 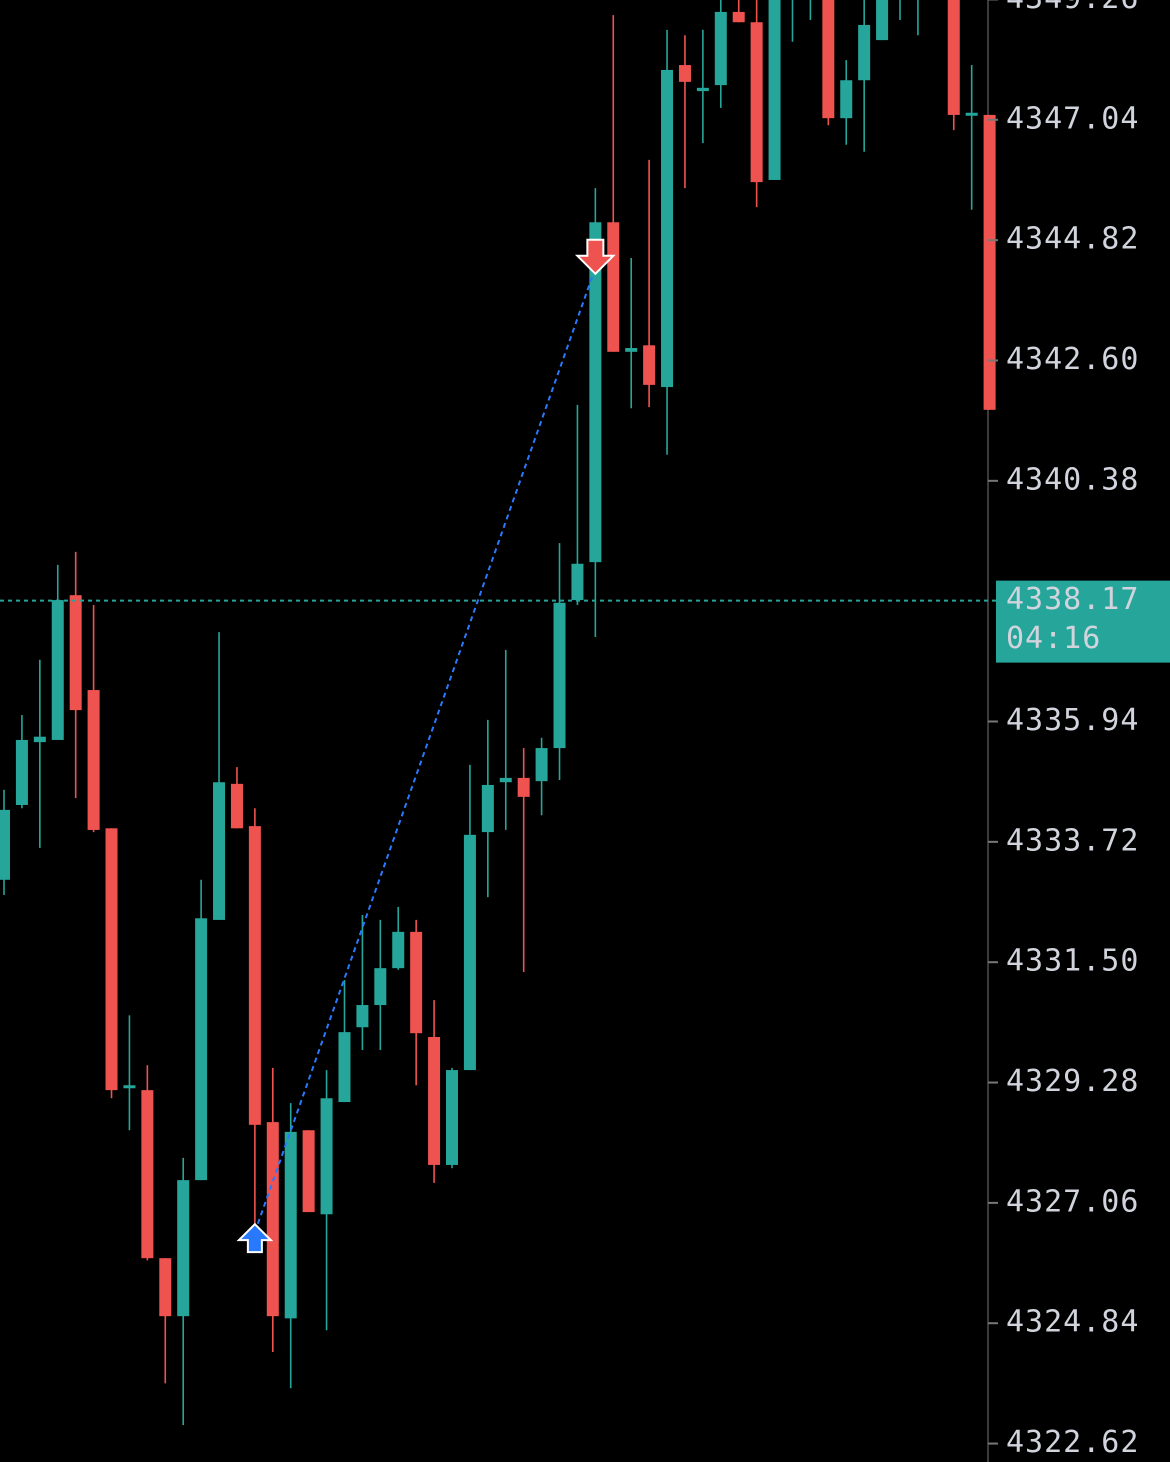 I want to click on y-tick-label: 4327.06, so click(x=1072, y=1201).